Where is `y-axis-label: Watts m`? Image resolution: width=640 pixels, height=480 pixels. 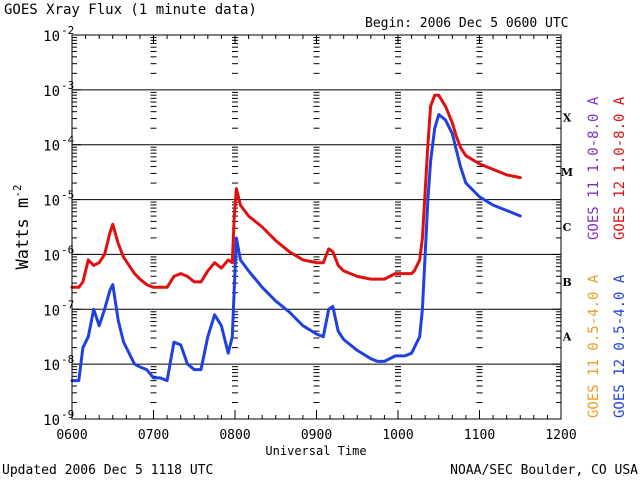
y-axis-label: Watts m is located at coordinates (23, 234).